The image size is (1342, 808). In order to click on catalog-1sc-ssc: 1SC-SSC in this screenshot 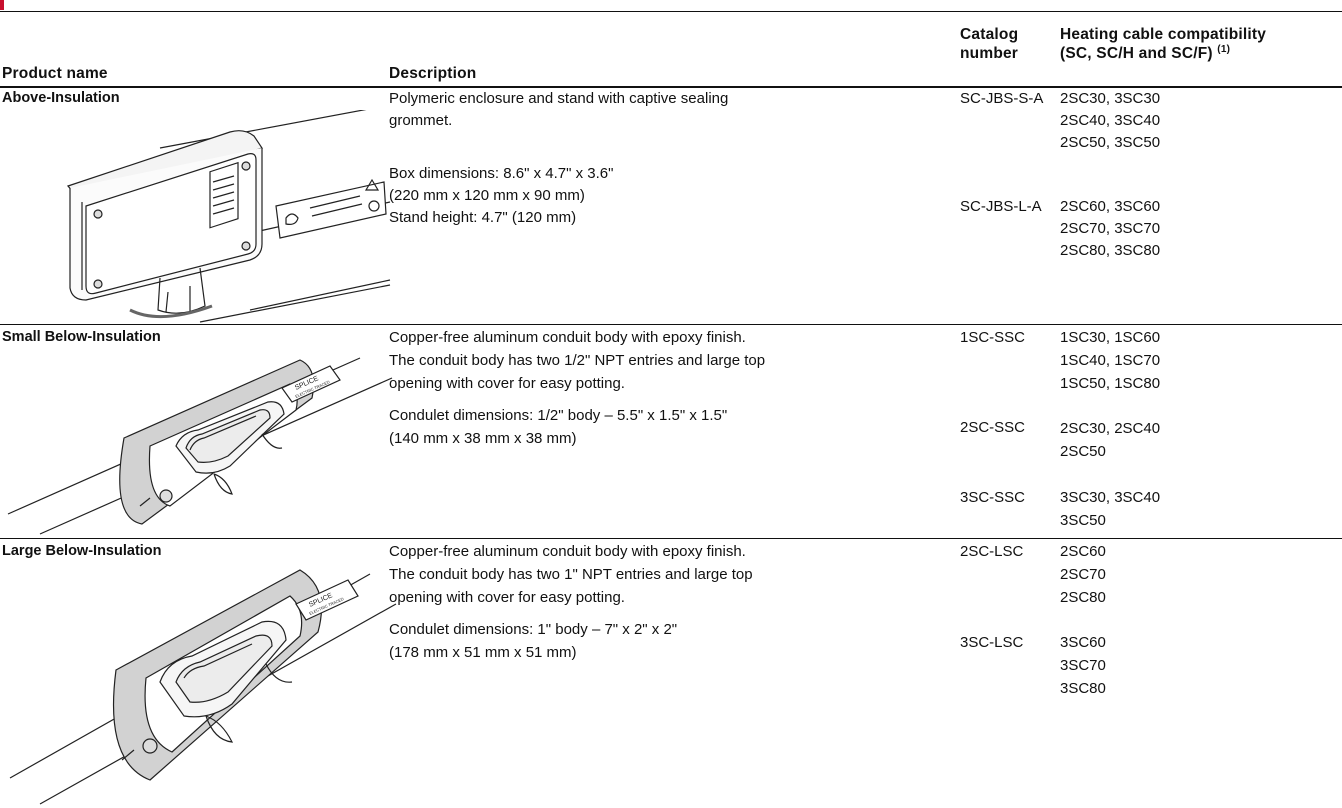, I will do `click(993, 337)`.